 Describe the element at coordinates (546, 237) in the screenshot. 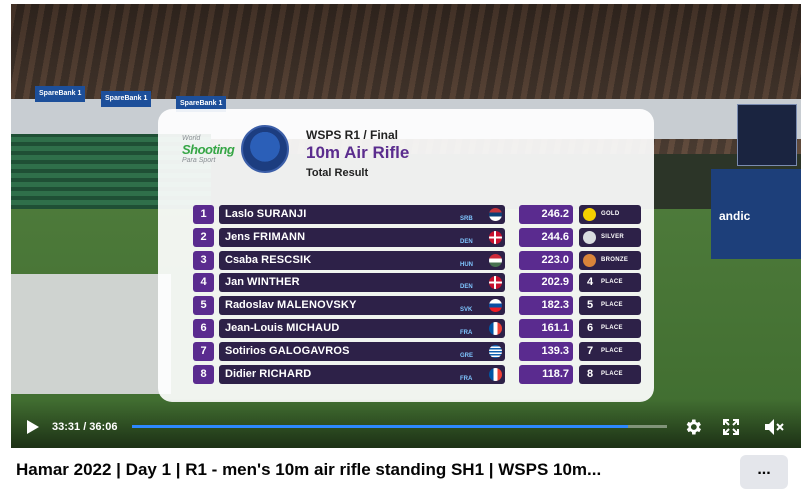

I see `score: 244.6` at that location.